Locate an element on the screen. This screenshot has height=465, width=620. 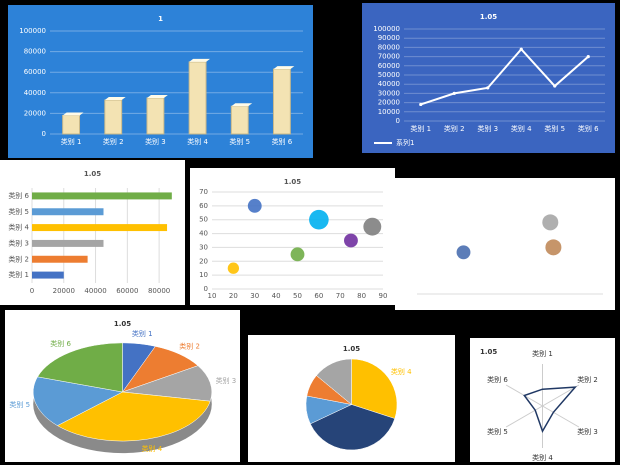
axis-label: 类别 1 is located at coordinates (542, 353).